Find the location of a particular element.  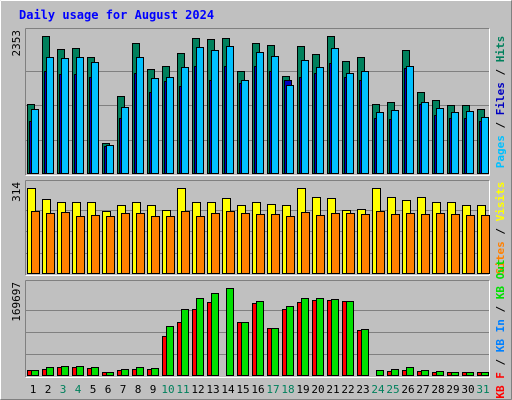

day-label: 10 is located at coordinates (167, 389).